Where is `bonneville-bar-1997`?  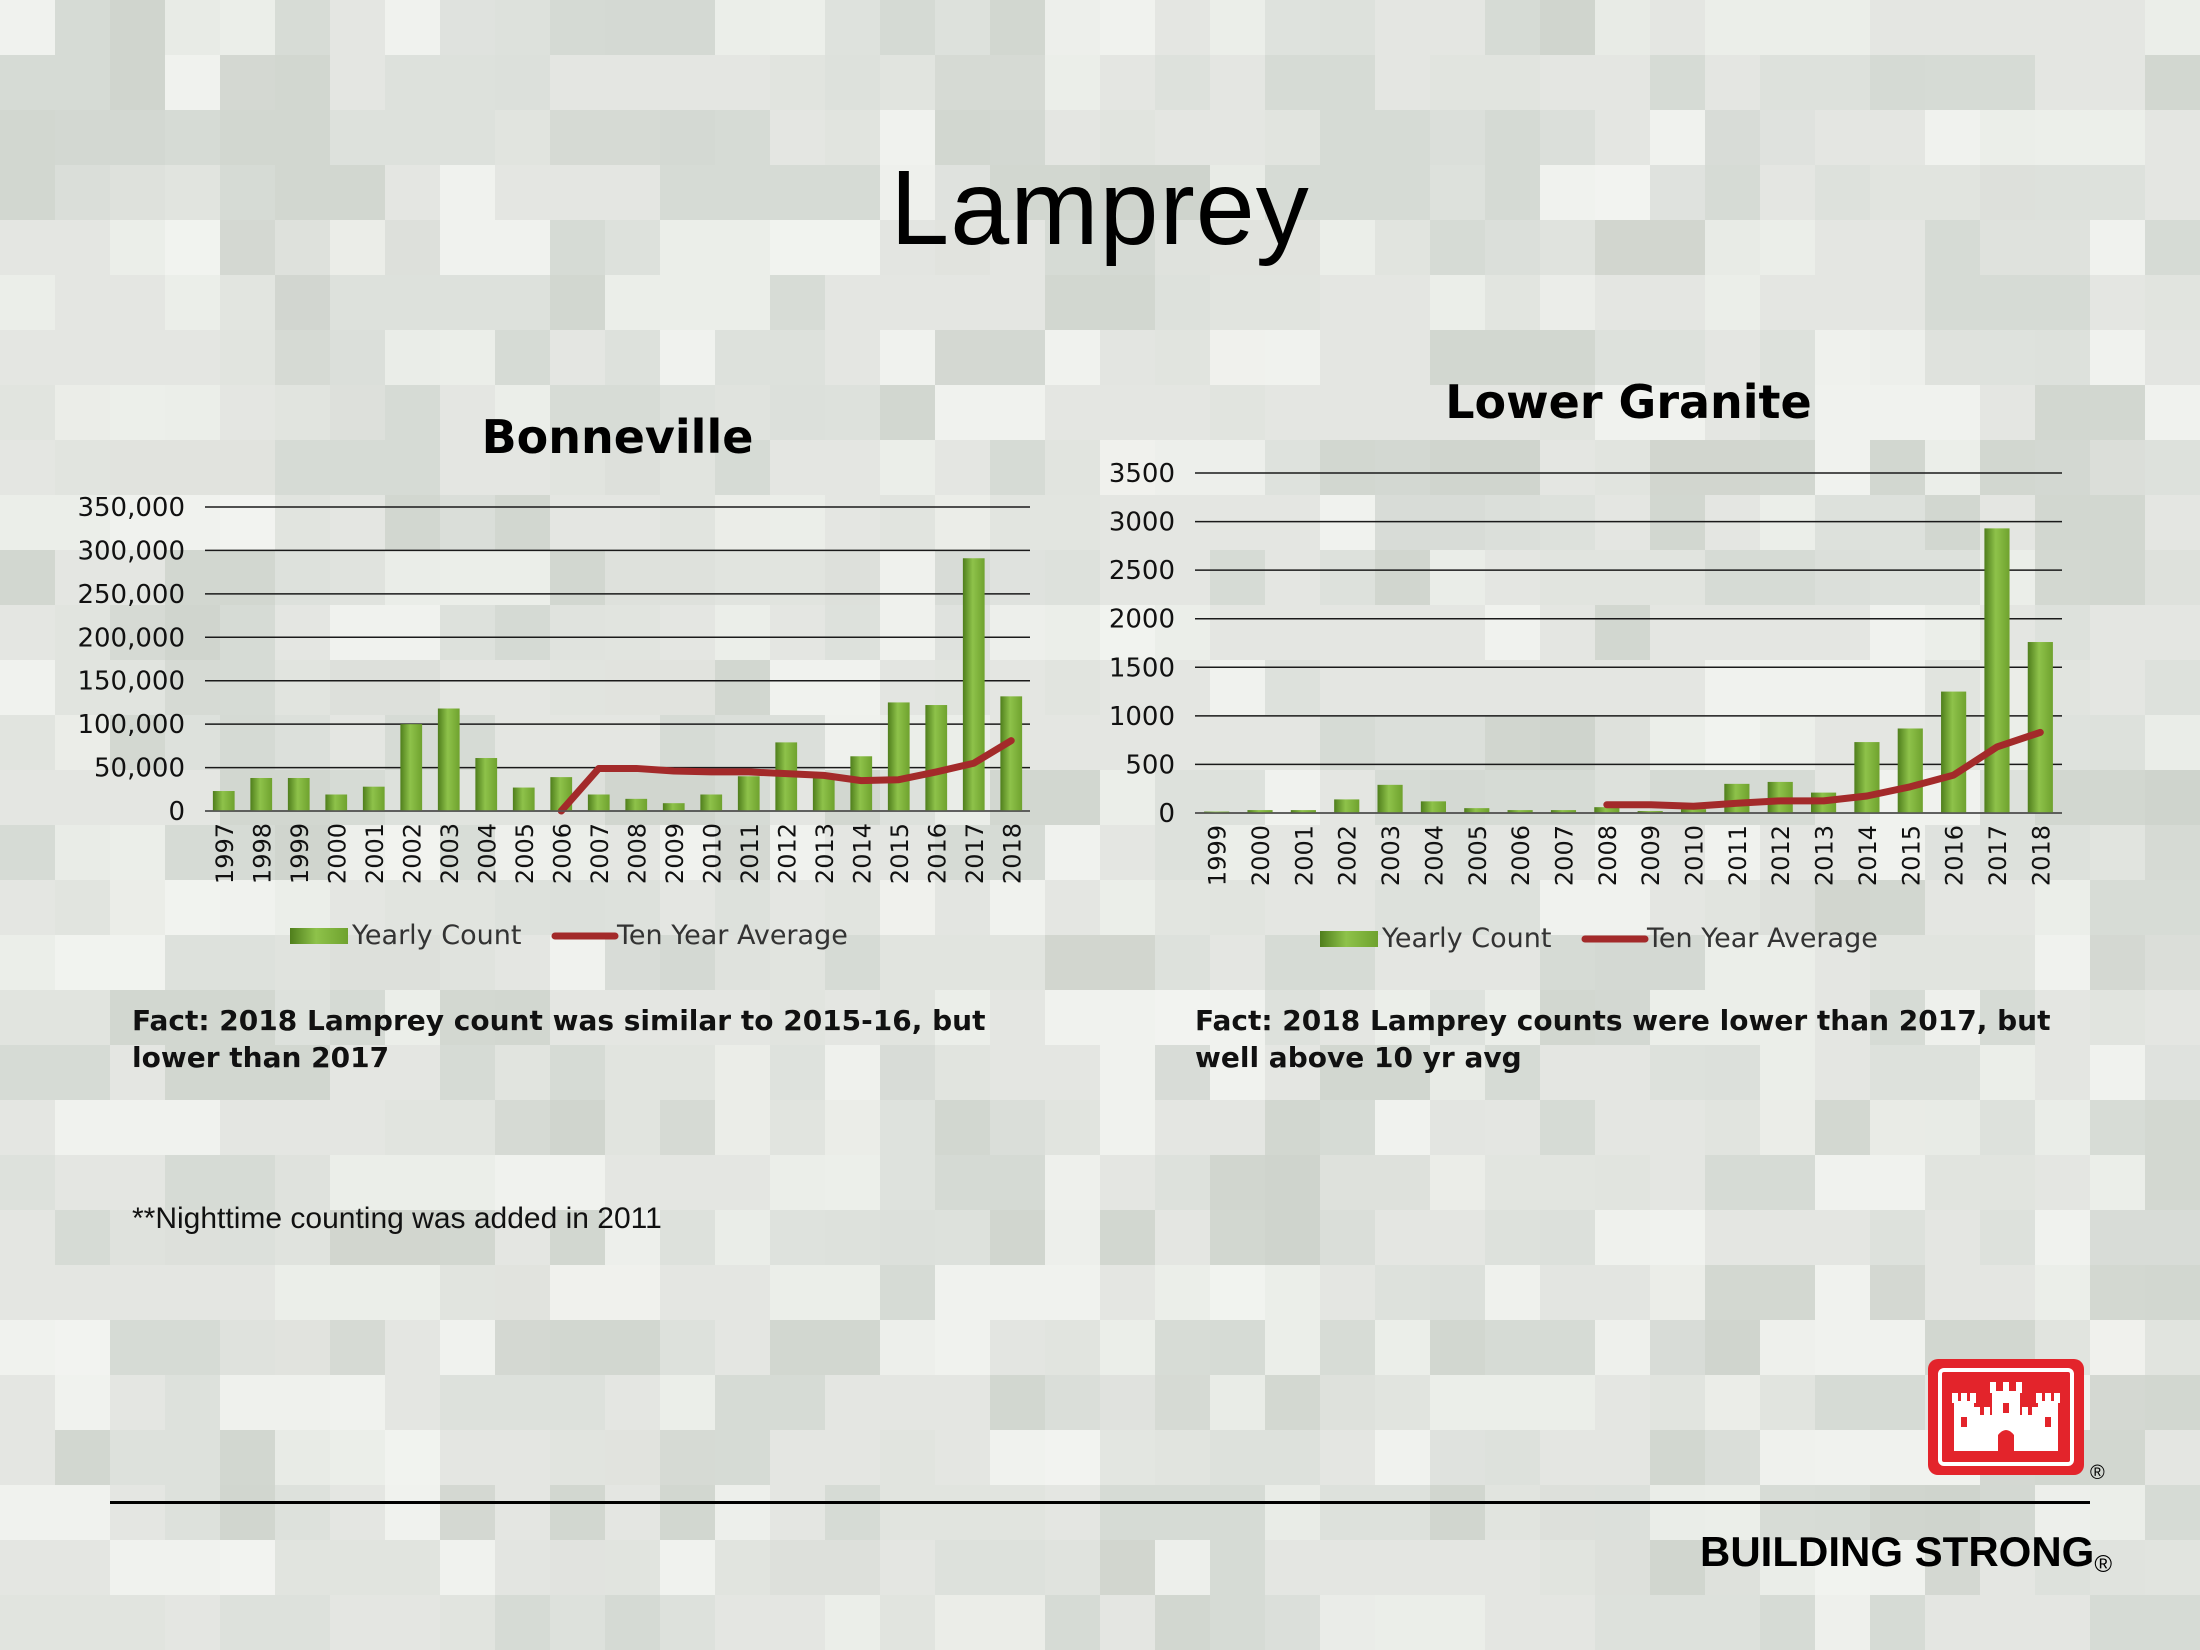
bonneville-bar-1997 is located at coordinates (223, 801).